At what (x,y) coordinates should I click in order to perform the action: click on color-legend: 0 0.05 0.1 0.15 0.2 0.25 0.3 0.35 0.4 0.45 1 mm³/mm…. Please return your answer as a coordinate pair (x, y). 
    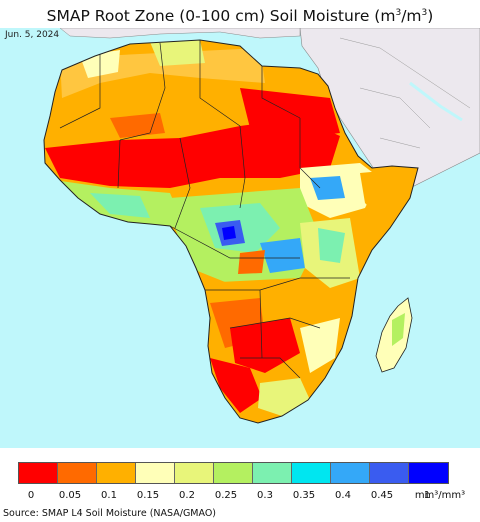
    Looking at the image, I should click on (240, 478).